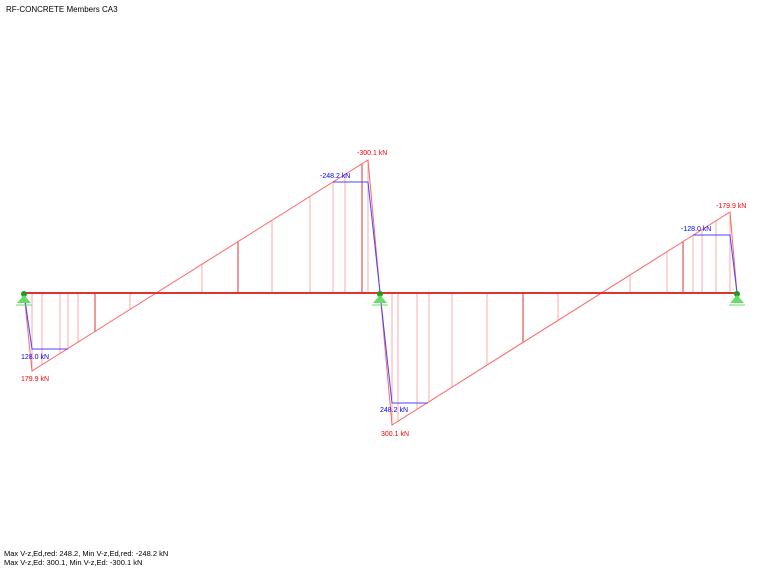  What do you see at coordinates (62, 9) in the screenshot?
I see `diagram-title: RF-CONCRETE Members CA3` at bounding box center [62, 9].